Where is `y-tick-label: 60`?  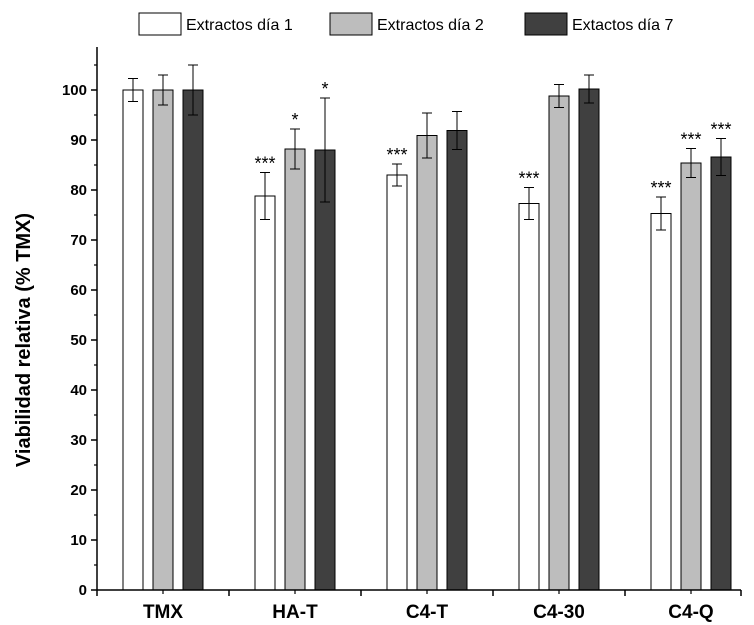
y-tick-label: 60 is located at coordinates (78, 290).